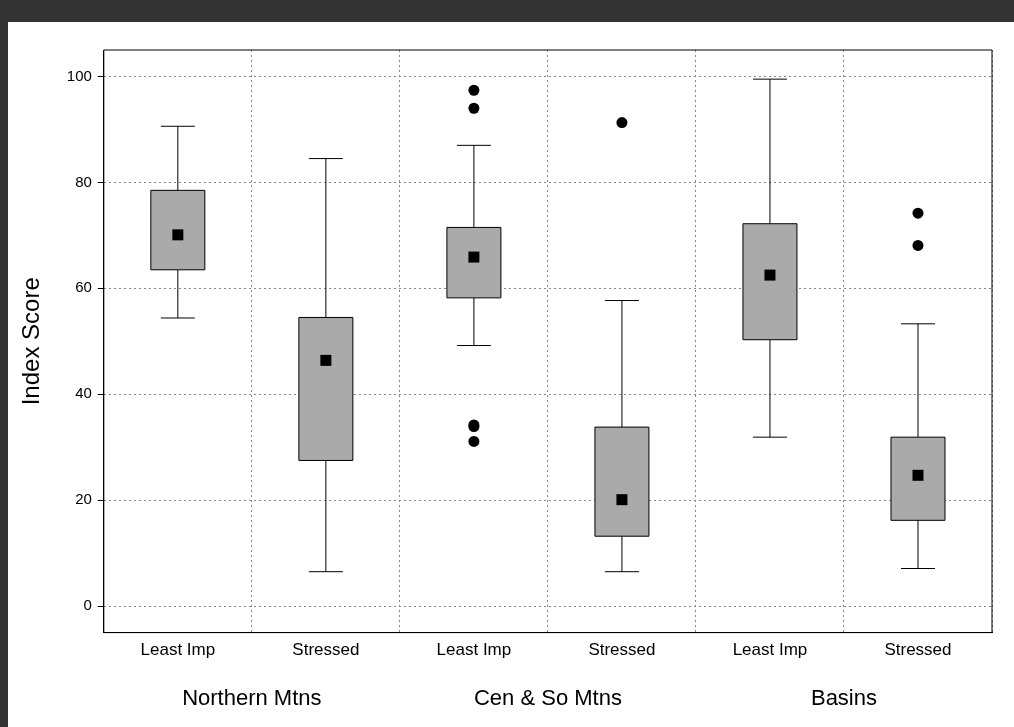 Image resolution: width=1014 pixels, height=727 pixels. I want to click on text: Basins, so click(843, 698).